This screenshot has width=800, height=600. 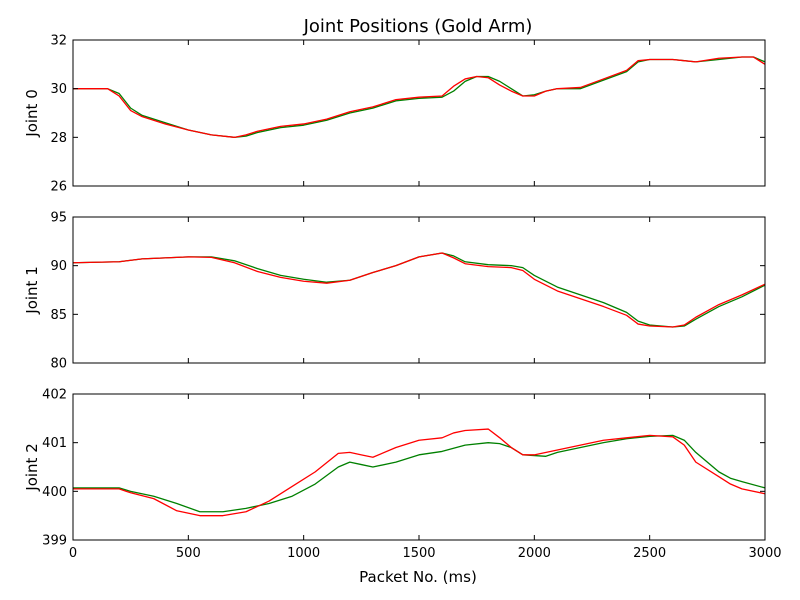 What do you see at coordinates (54, 541) in the screenshot?
I see `y-tick-label-2-0: 399` at bounding box center [54, 541].